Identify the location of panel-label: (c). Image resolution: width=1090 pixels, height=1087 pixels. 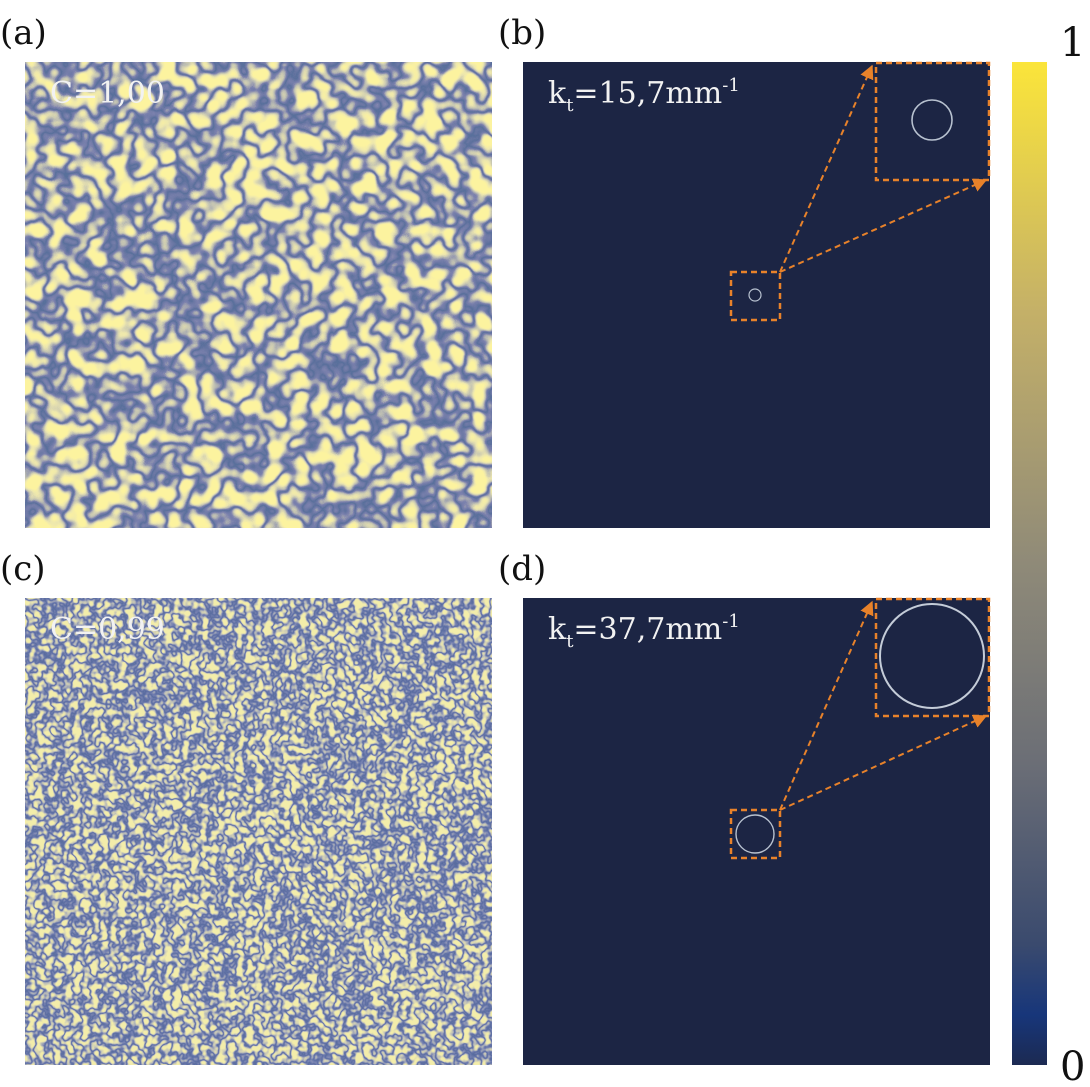
(23, 569).